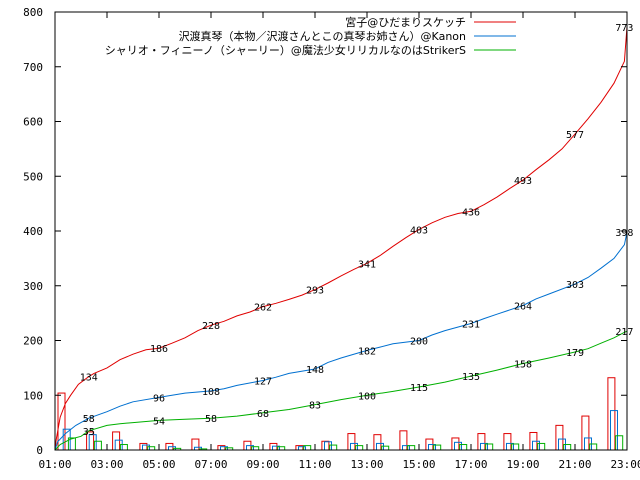 Image resolution: width=640 pixels, height=480 pixels. What do you see at coordinates (33, 395) in the screenshot?
I see `y-tick-label: 100` at bounding box center [33, 395].